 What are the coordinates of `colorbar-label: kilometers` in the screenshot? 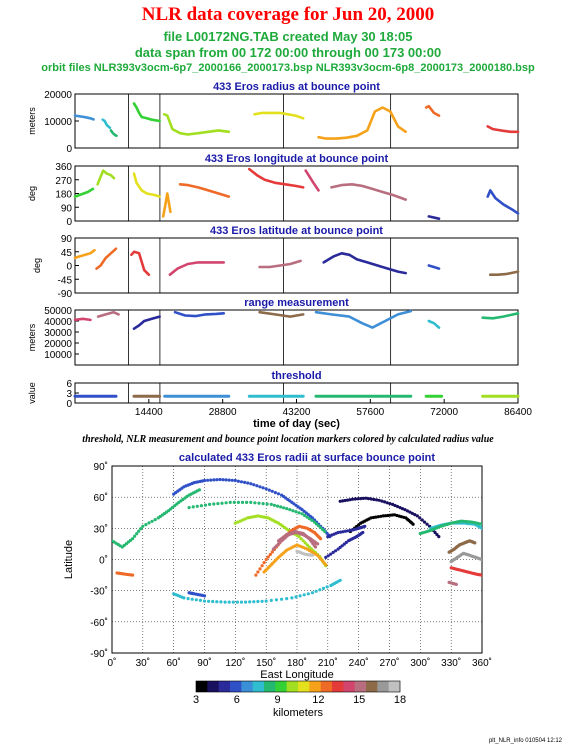 It's located at (298, 713).